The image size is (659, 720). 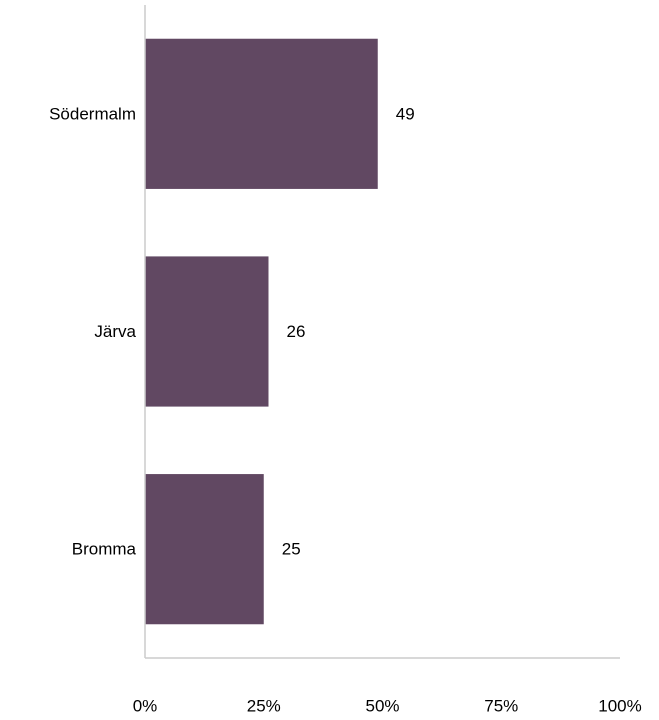 I want to click on category-label-bromma: Bromma, so click(x=104, y=549).